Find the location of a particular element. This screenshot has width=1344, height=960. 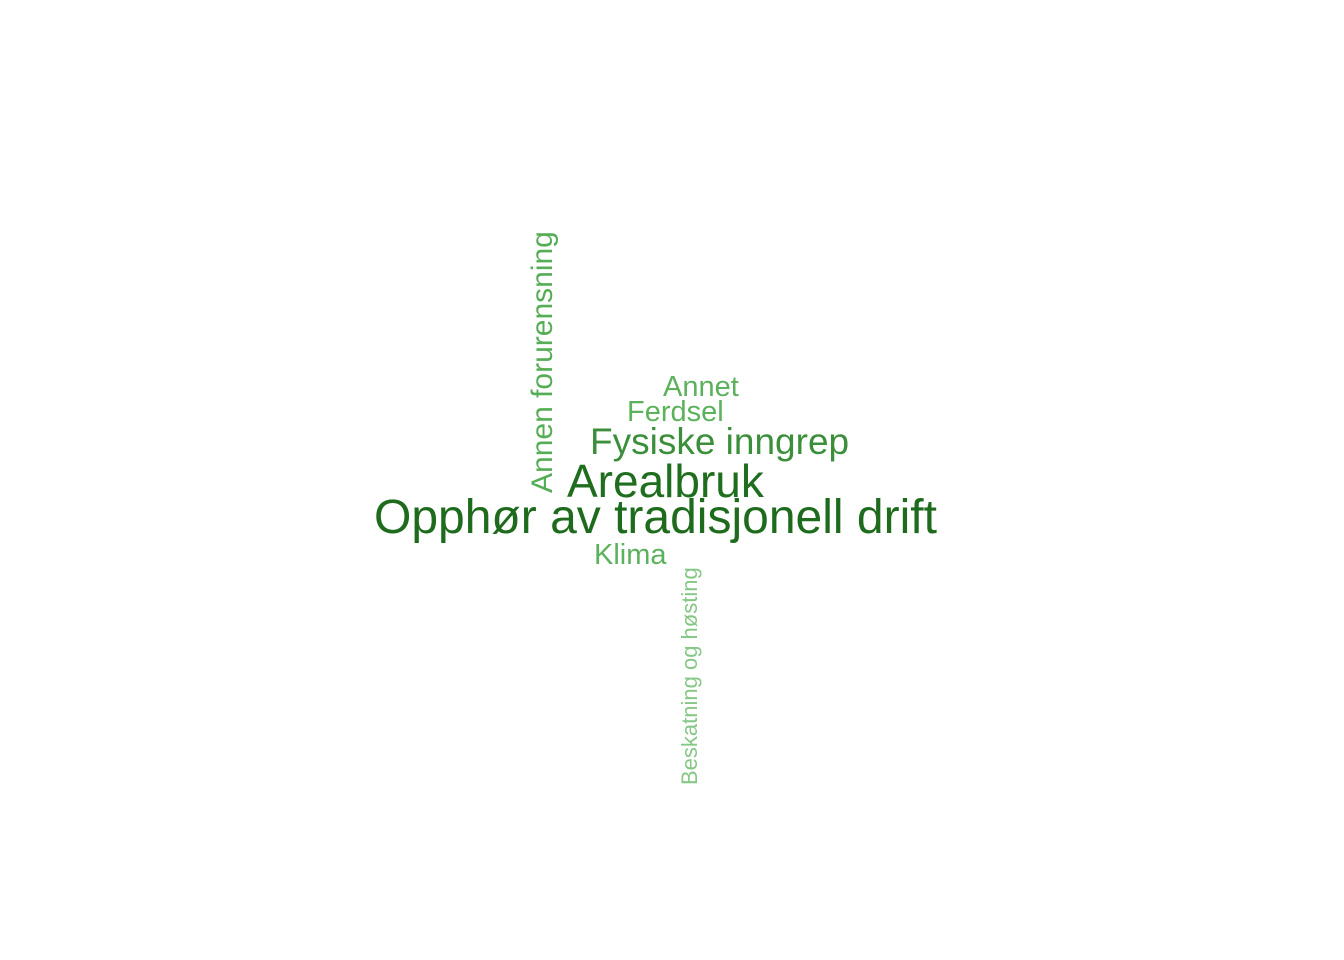

word-beskatning-og-hosting: Beskatning og høsting is located at coordinates (689, 676).